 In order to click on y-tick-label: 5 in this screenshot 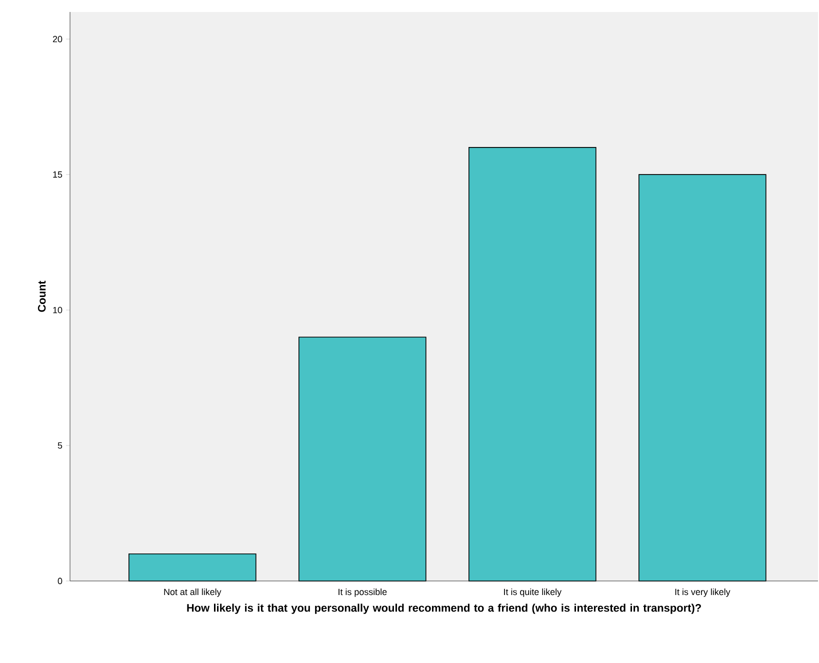, I will do `click(60, 445)`.